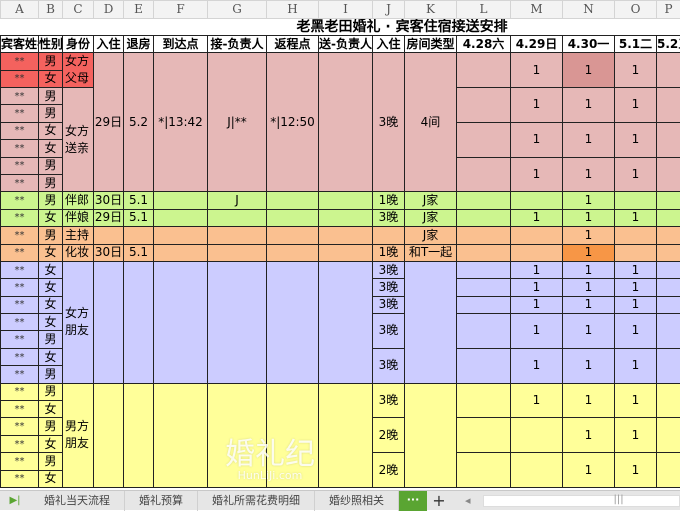  I want to click on sheet-tab: 婚礼当天流程, so click(77, 501).